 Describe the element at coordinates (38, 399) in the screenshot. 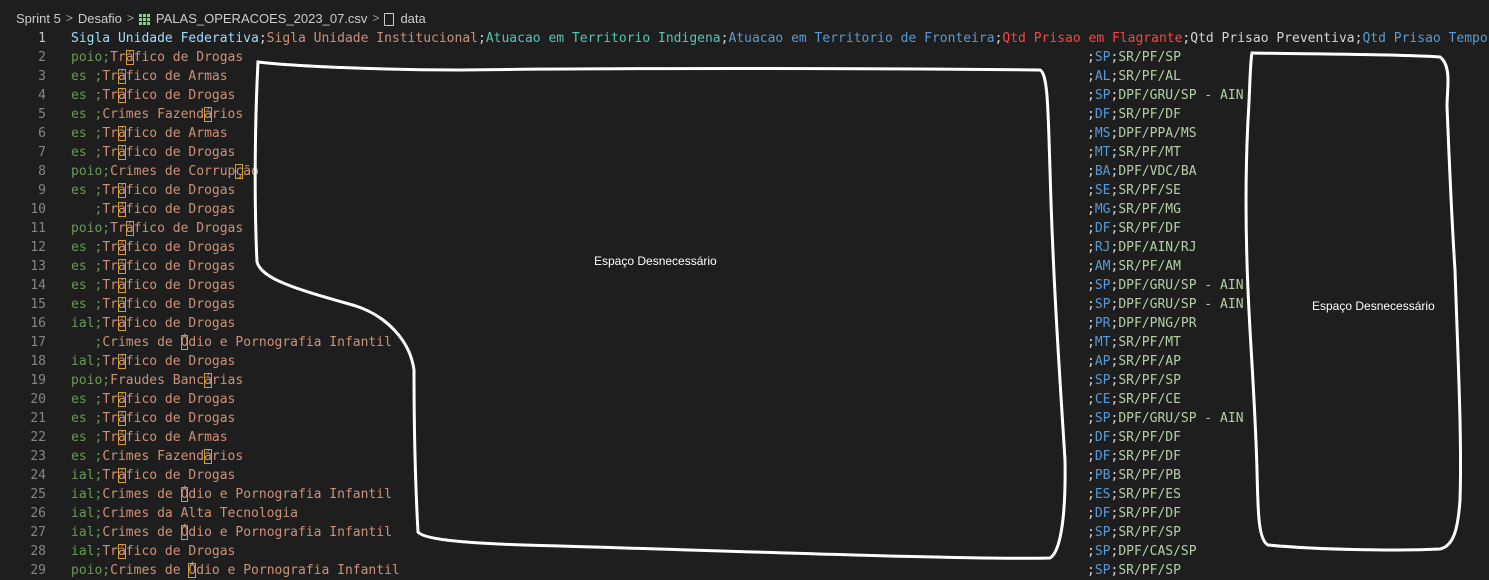

I see `line-number: 20` at that location.